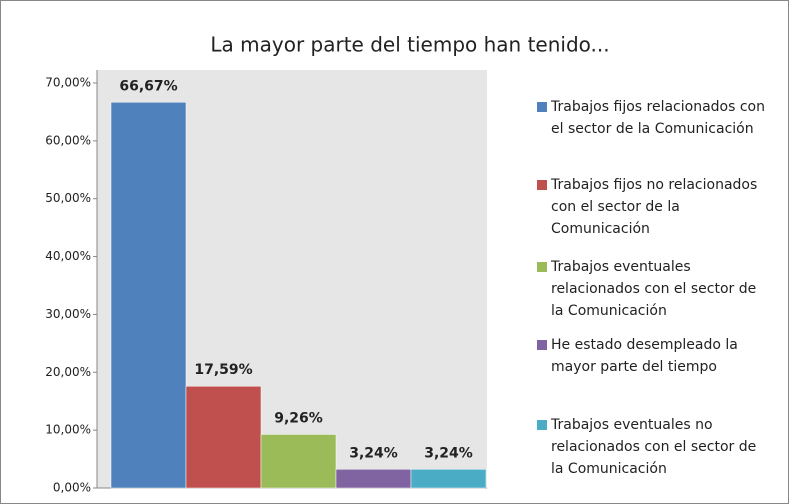 This screenshot has width=789, height=504. Describe the element at coordinates (68, 372) in the screenshot. I see `y-tick-label: 20,00%` at that location.